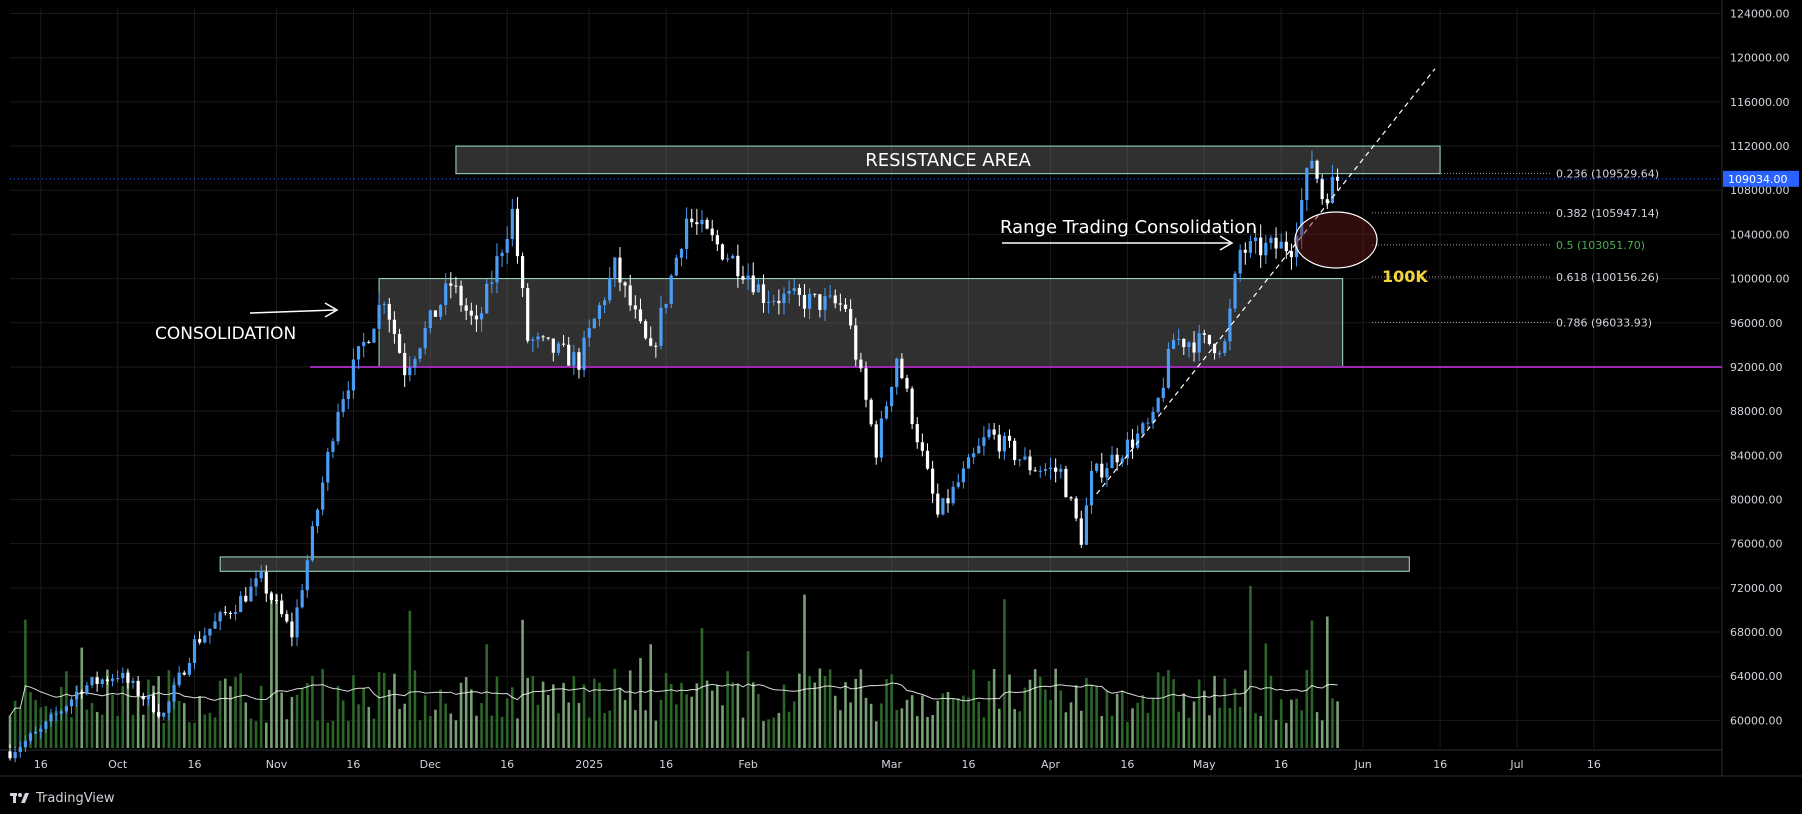 This screenshot has width=1802, height=814. What do you see at coordinates (1756, 588) in the screenshot?
I see `price-tick-label: 72000.00` at bounding box center [1756, 588].